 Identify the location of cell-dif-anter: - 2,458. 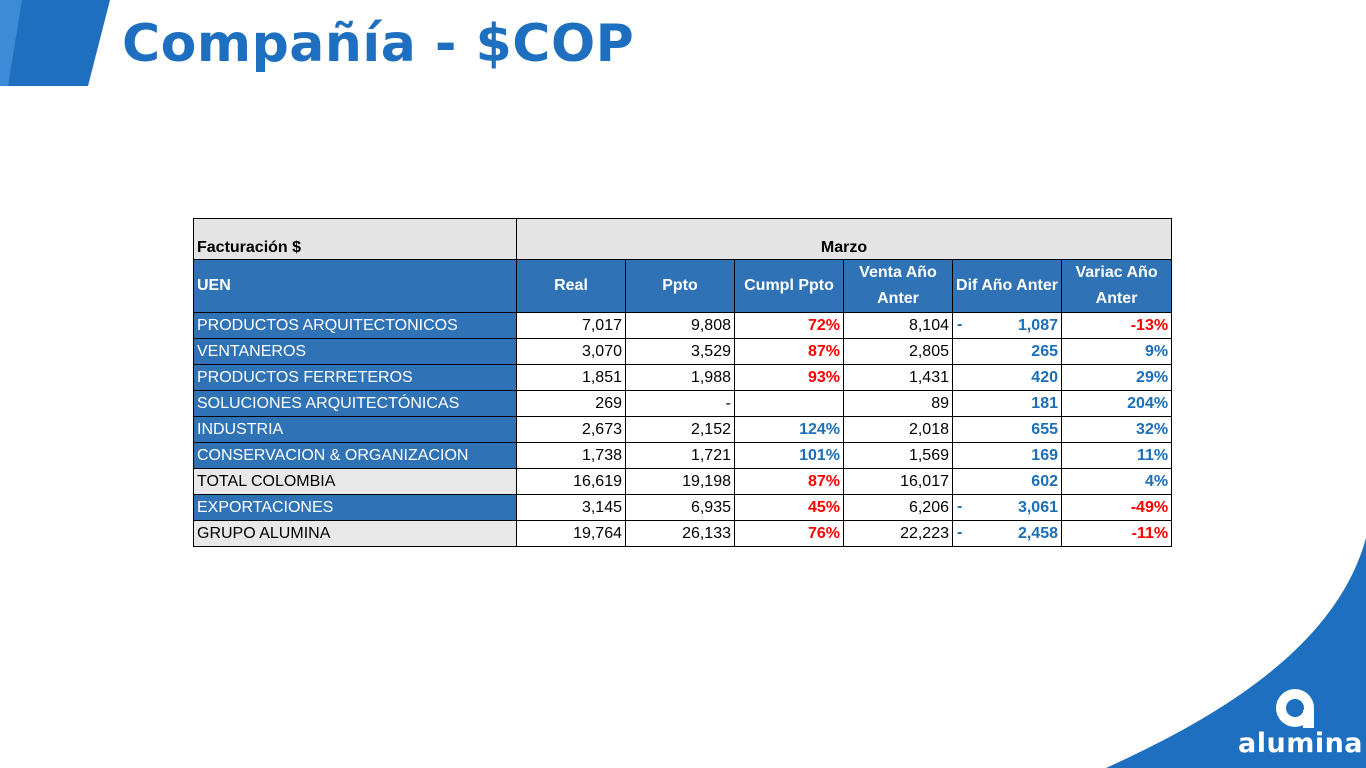
(1007, 533).